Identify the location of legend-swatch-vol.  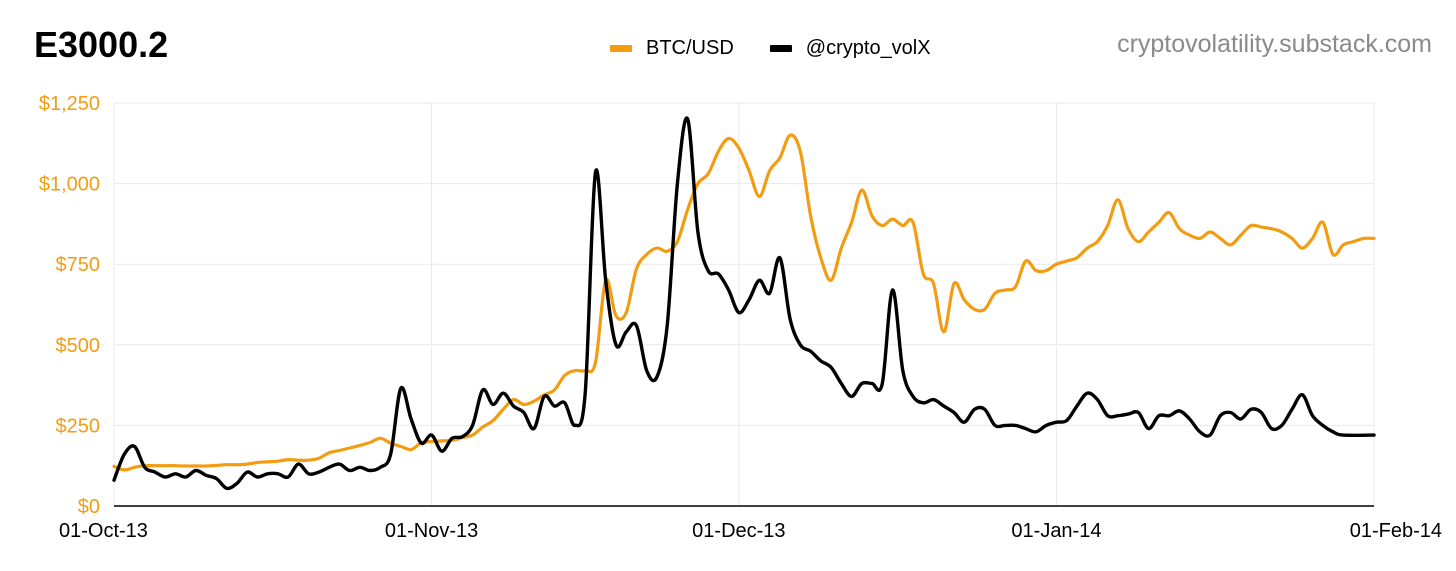
(780, 48).